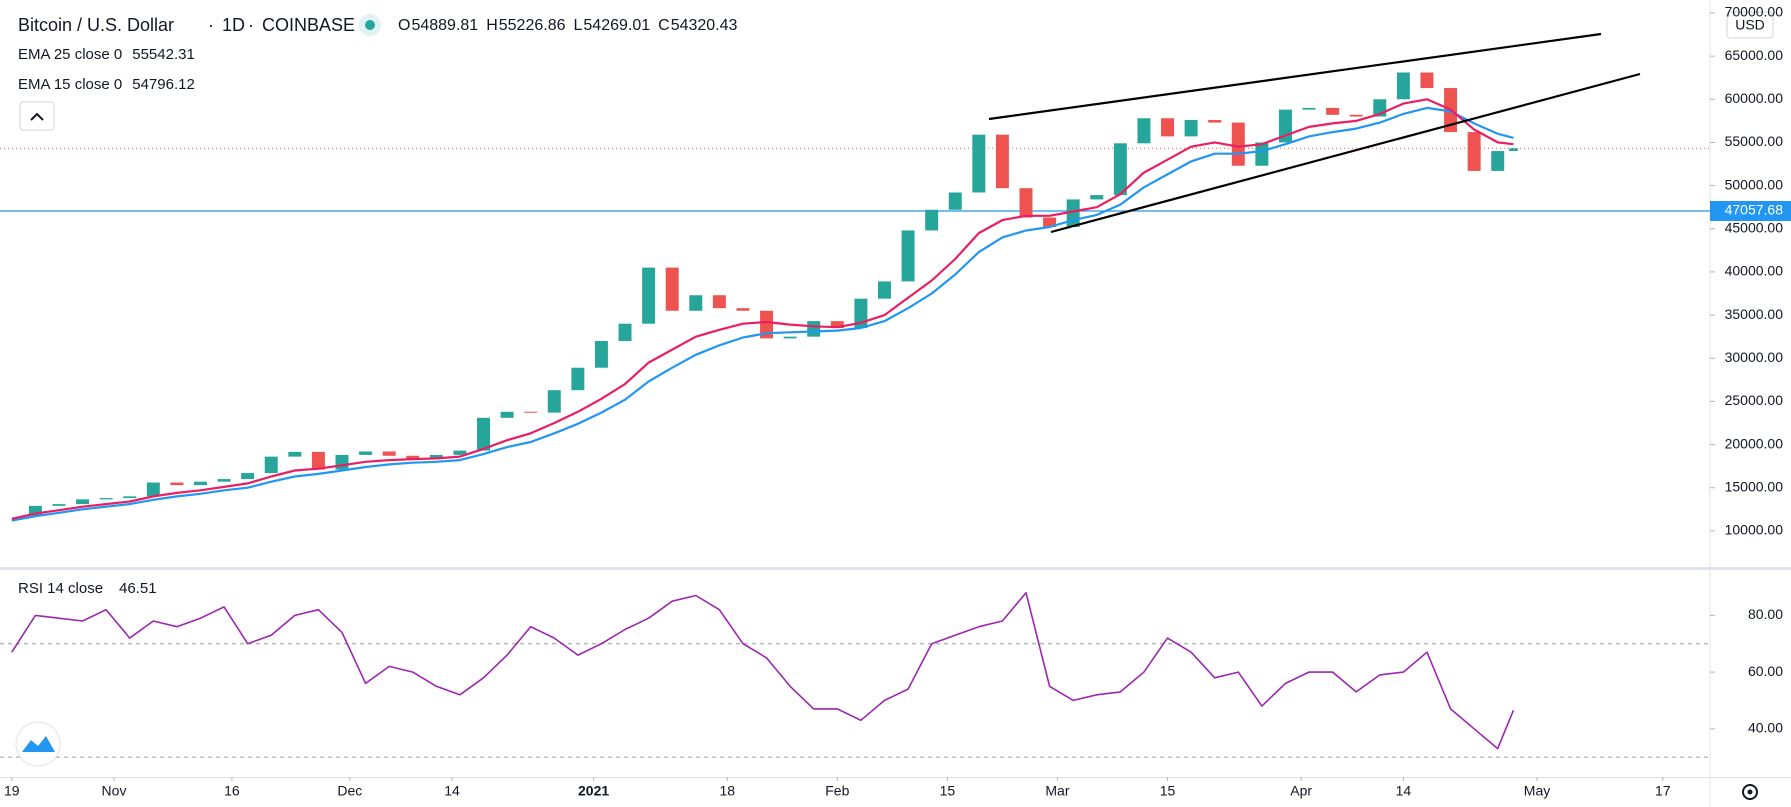 This screenshot has width=1791, height=807. I want to click on ema-legend: EMA 15 close 0, so click(70, 84).